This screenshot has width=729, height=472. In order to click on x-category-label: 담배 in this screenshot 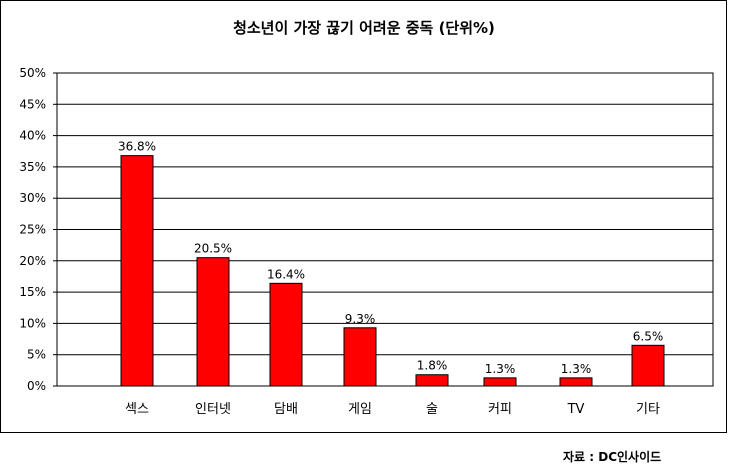, I will do `click(286, 409)`.